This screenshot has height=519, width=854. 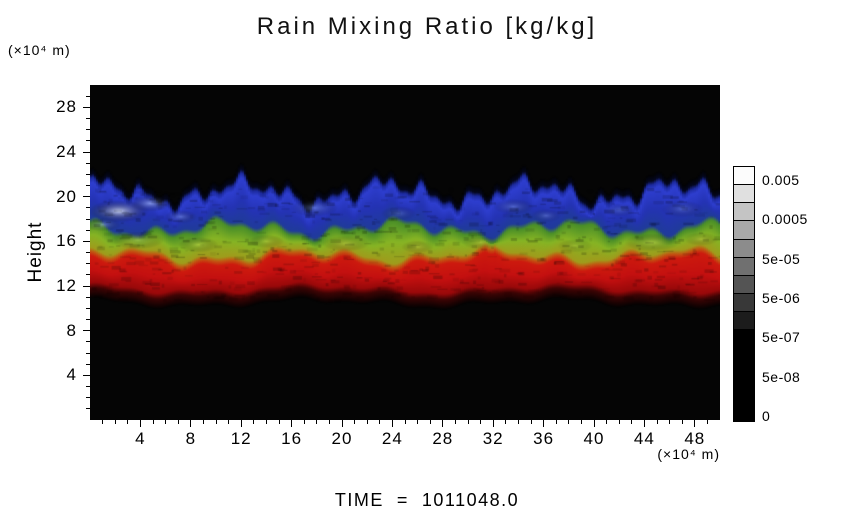 What do you see at coordinates (443, 438) in the screenshot?
I see `x-tick-label: 28` at bounding box center [443, 438].